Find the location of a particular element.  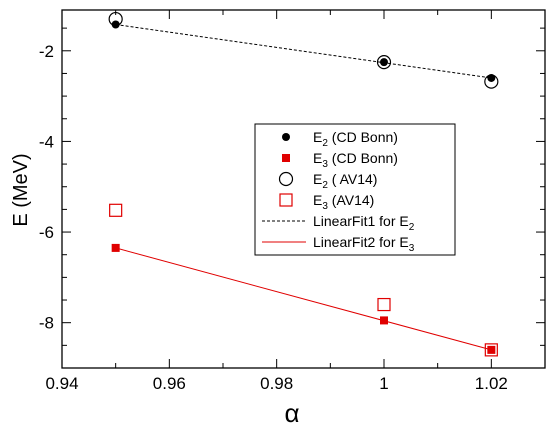

legend-entry-label: E3 (CD Bonn) is located at coordinates (355, 160).